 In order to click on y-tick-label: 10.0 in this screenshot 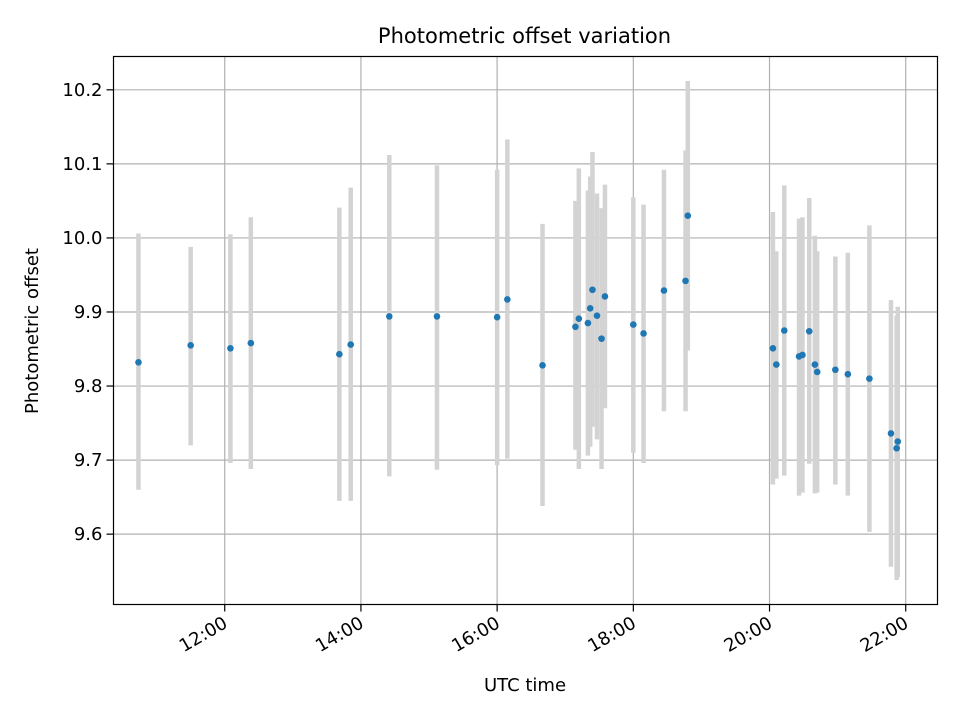, I will do `click(82, 238)`.